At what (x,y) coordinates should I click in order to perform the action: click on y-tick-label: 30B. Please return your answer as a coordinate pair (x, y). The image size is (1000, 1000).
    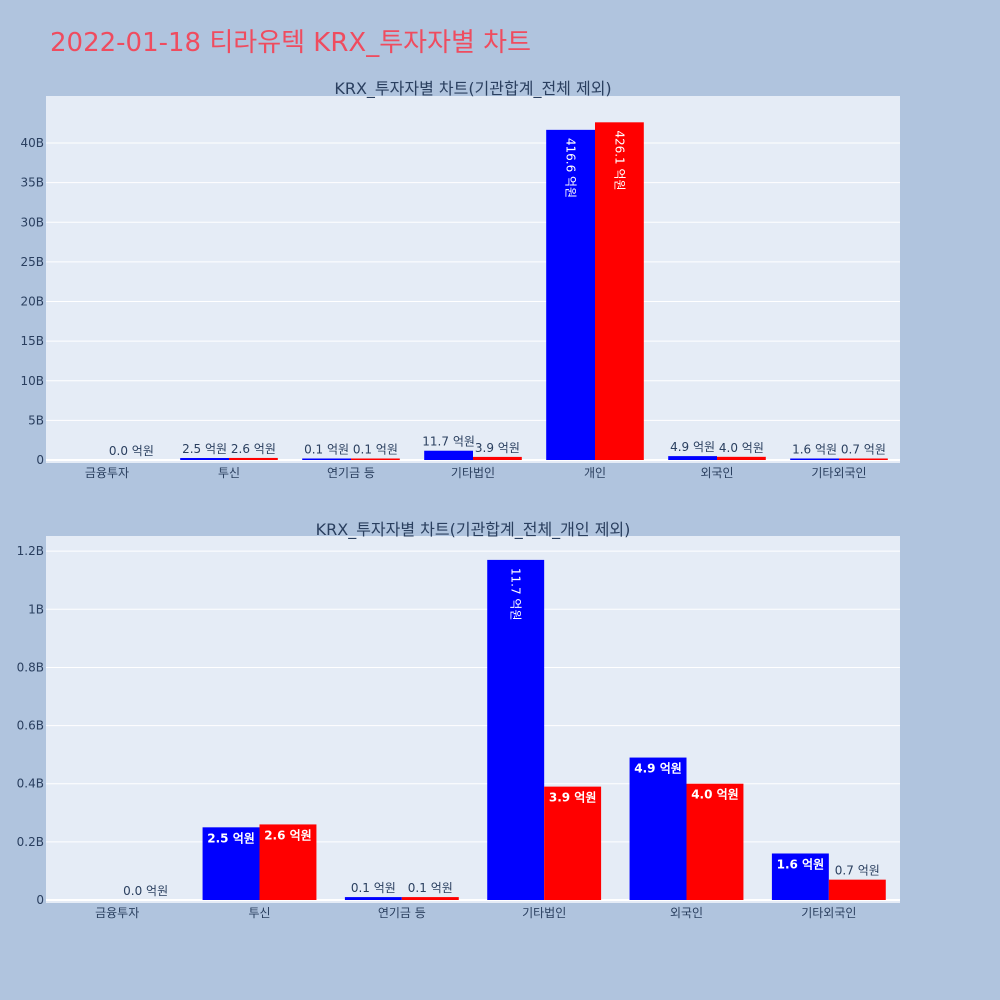
    Looking at the image, I should click on (32, 222).